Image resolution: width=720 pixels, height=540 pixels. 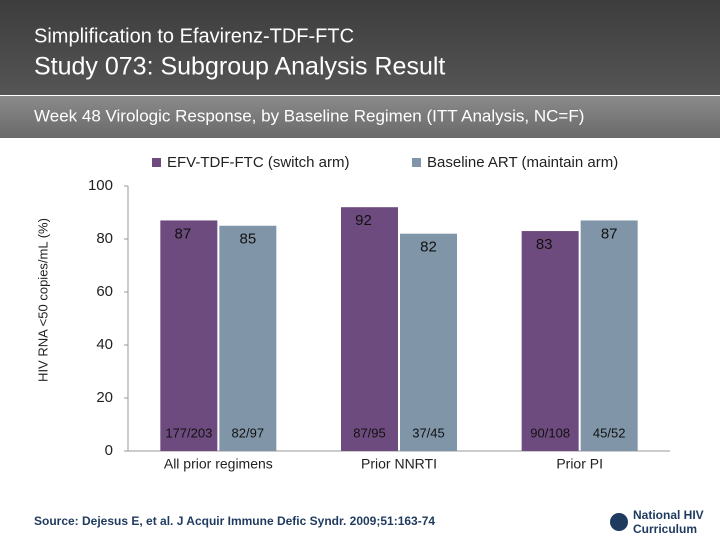 I want to click on count-label: 82/97, so click(x=248, y=432).